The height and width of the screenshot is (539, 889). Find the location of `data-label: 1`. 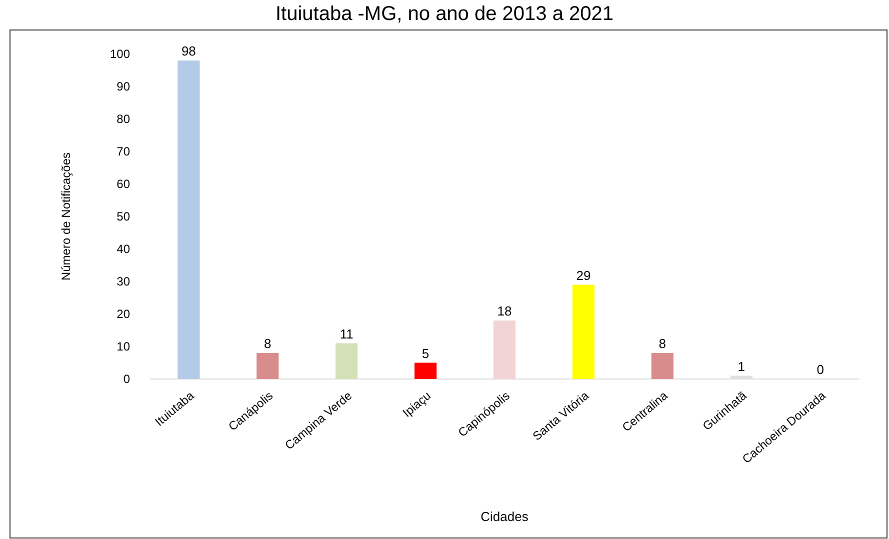

data-label: 1 is located at coordinates (741, 366).